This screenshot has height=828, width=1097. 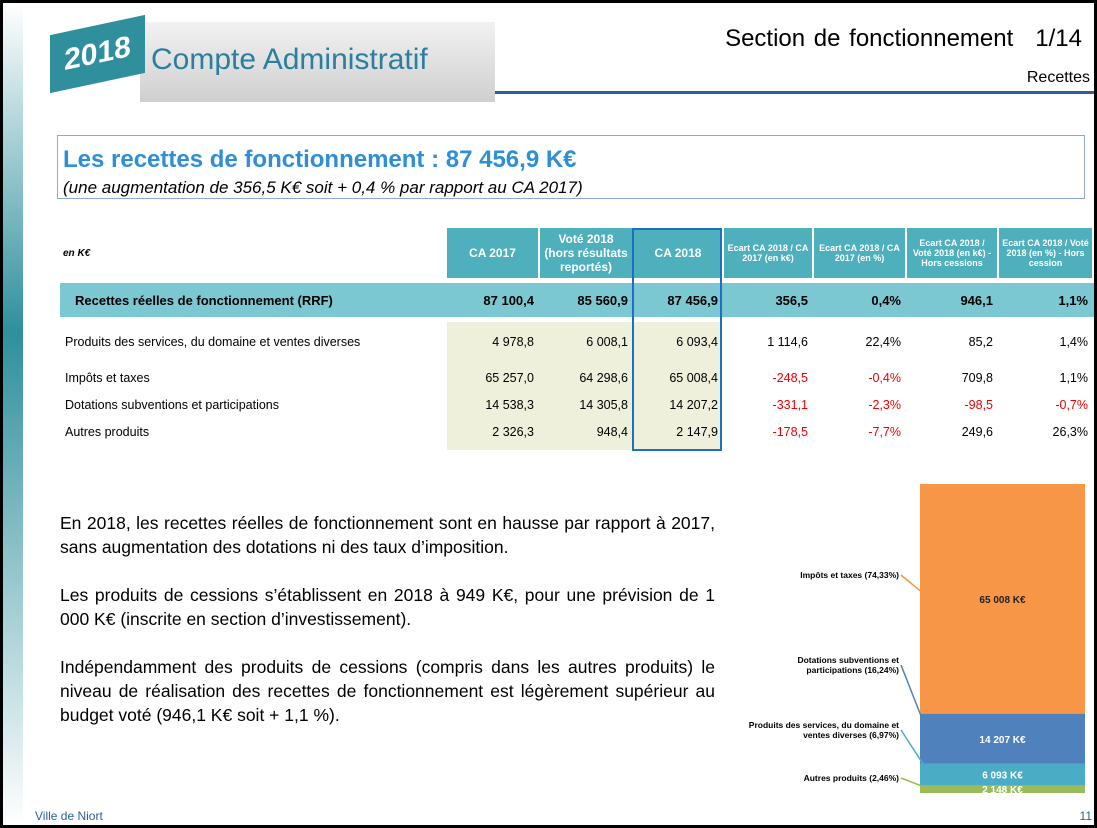 What do you see at coordinates (883, 342) in the screenshot?
I see `table-cell: 22,4%` at bounding box center [883, 342].